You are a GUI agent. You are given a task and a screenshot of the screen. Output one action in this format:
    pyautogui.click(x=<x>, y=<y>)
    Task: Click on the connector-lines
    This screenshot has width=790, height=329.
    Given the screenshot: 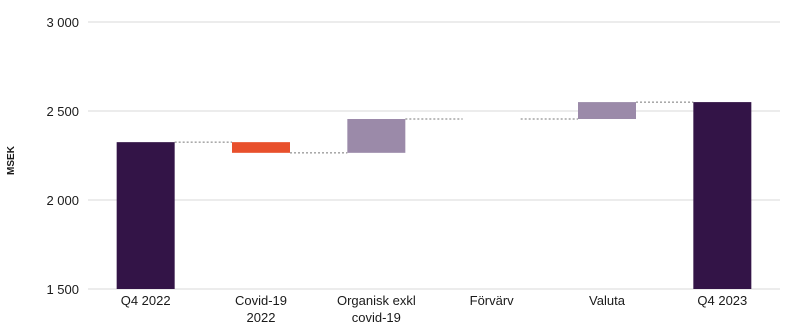 What is the action you would take?
    pyautogui.click(x=434, y=127)
    